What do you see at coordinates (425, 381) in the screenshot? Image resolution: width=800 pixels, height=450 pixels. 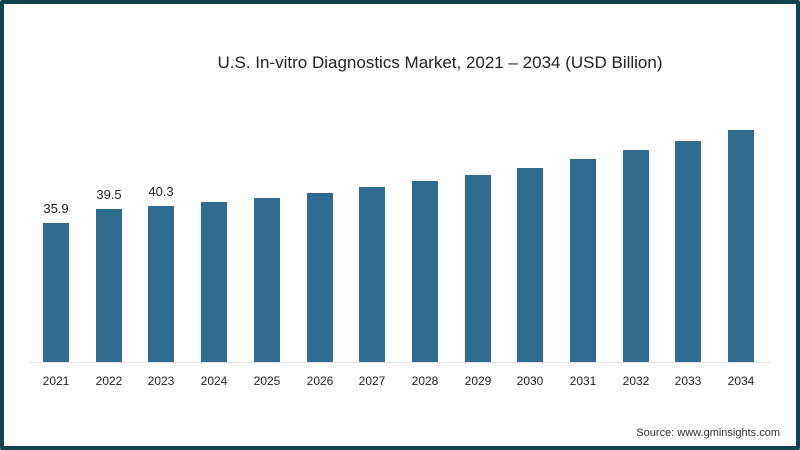 I see `x-tick-2028: 2028` at bounding box center [425, 381].